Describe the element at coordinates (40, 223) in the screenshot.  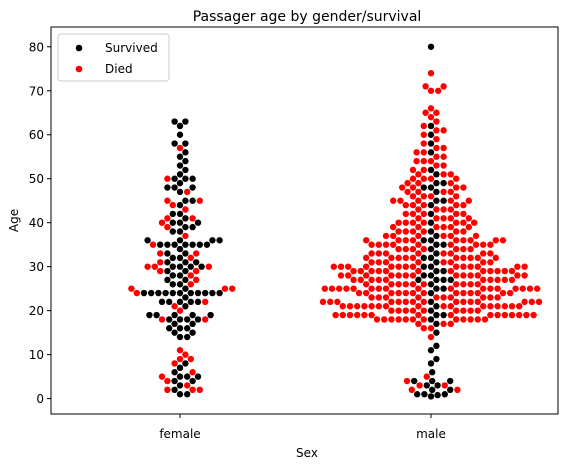
I see `y-axis: 0 10 20 30 40 50 60 70 80` at that location.